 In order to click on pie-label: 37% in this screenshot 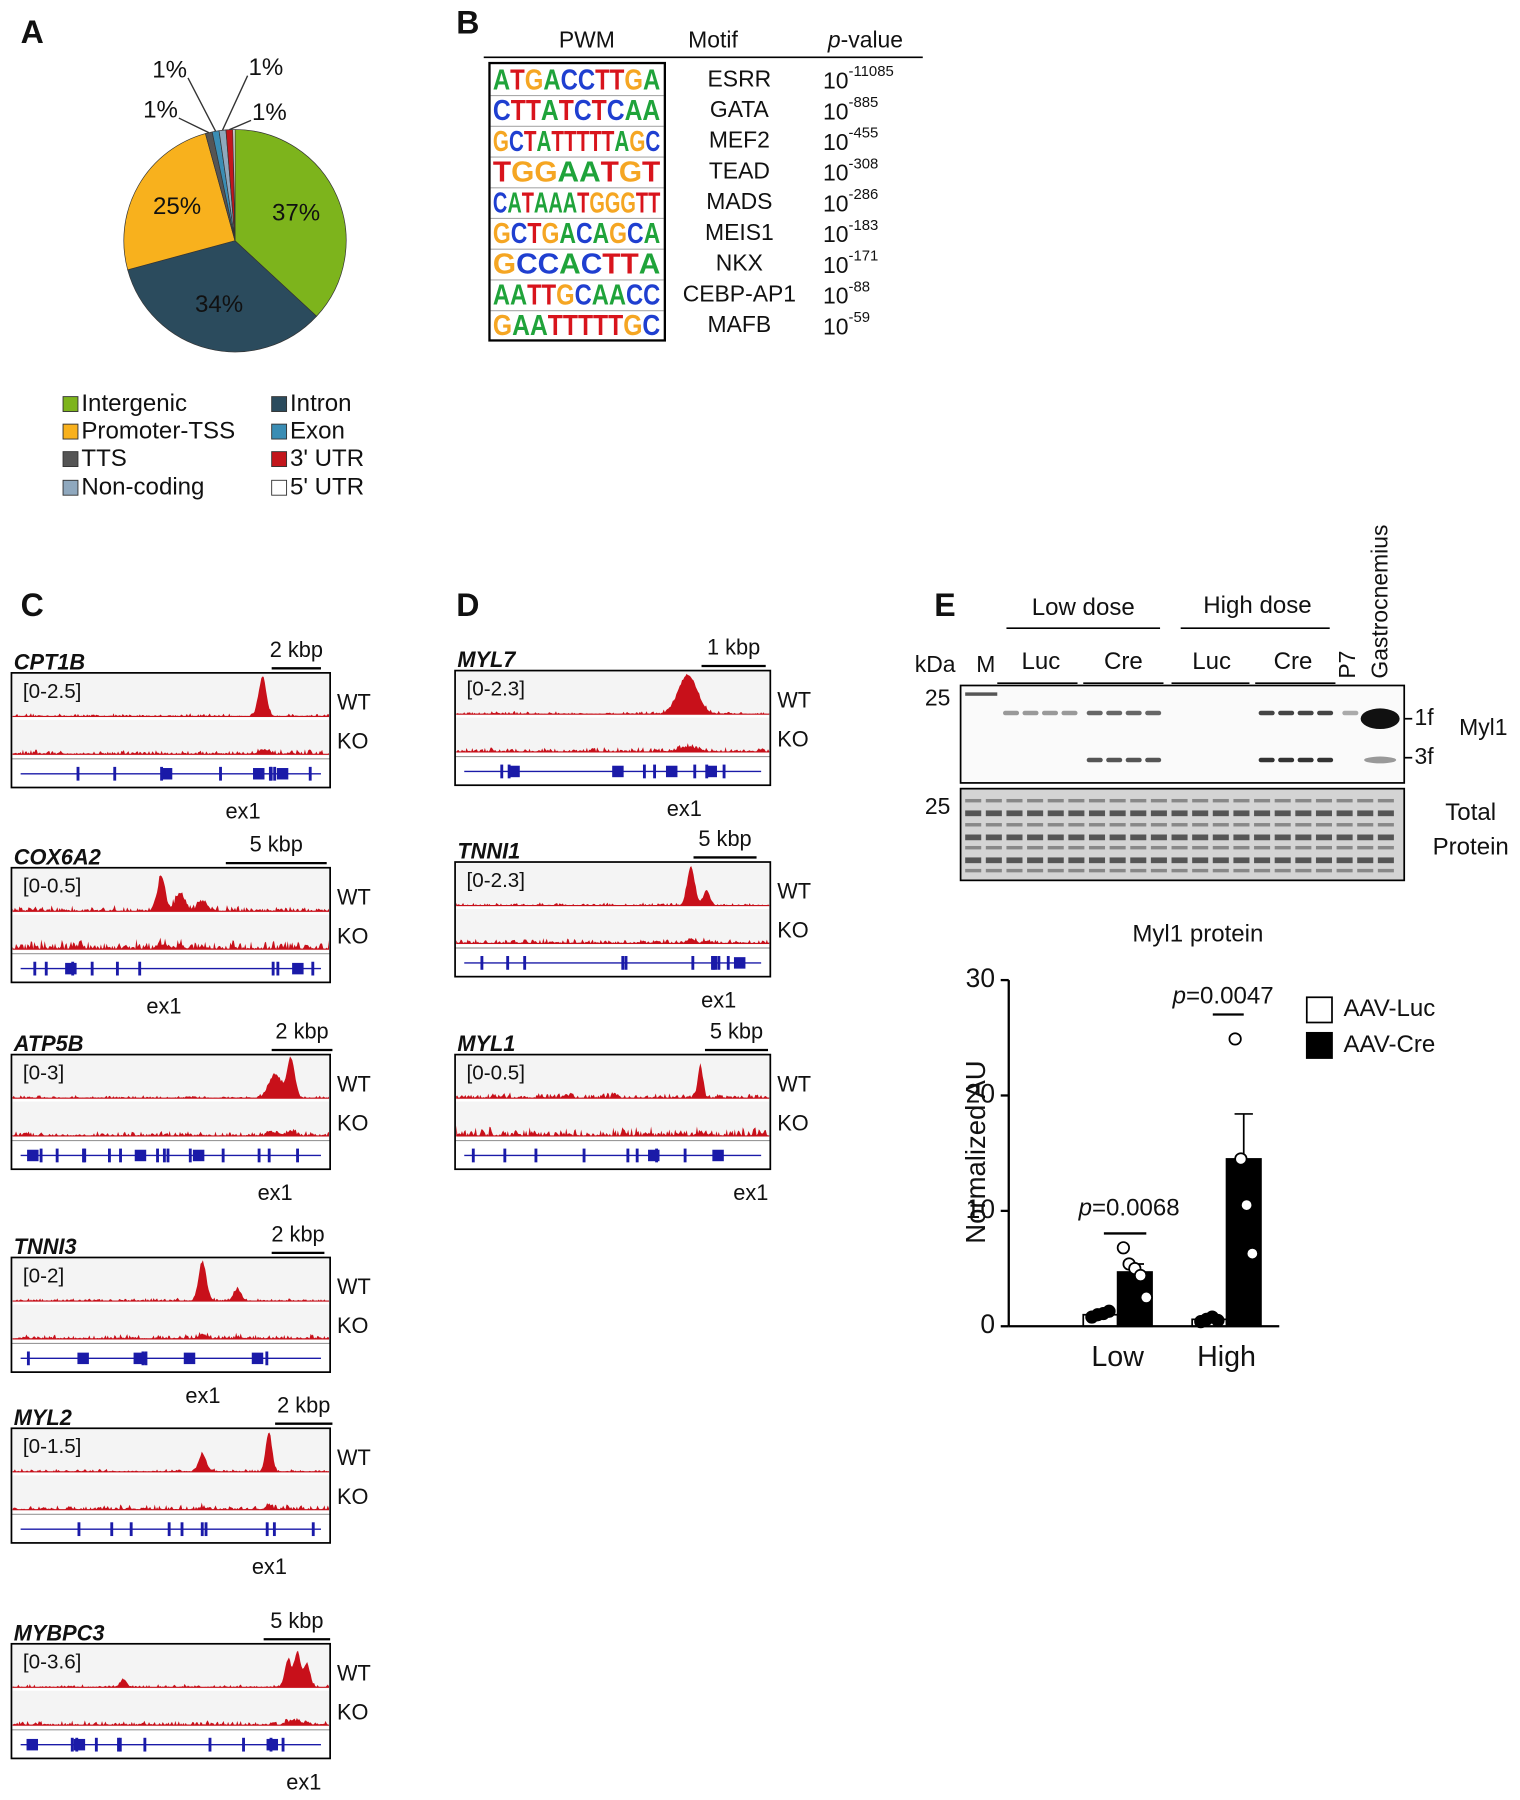, I will do `click(296, 212)`.